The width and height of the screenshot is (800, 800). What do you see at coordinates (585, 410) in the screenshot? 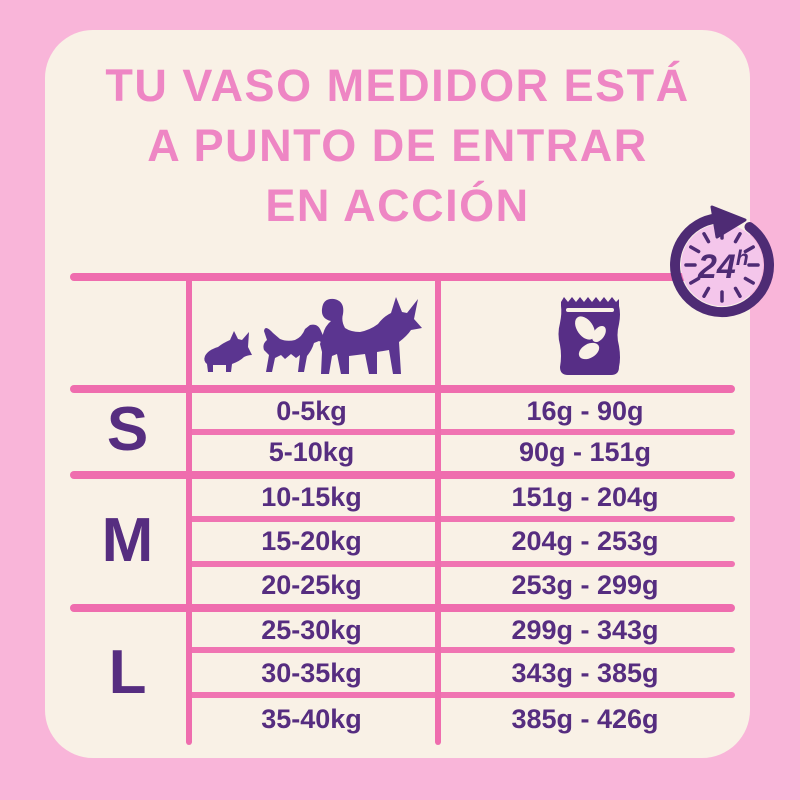
I see `amount-cell: 16g - 90g` at bounding box center [585, 410].